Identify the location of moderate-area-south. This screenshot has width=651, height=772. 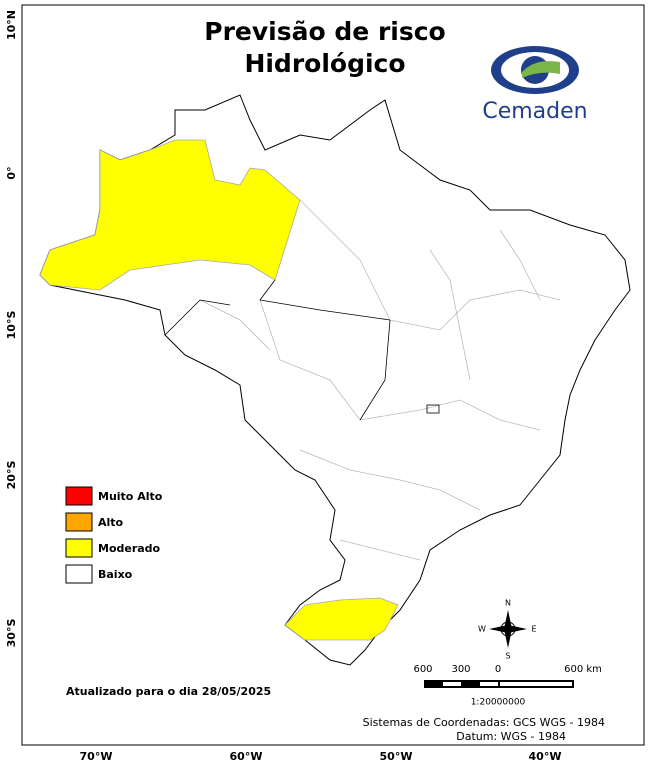
(341, 619).